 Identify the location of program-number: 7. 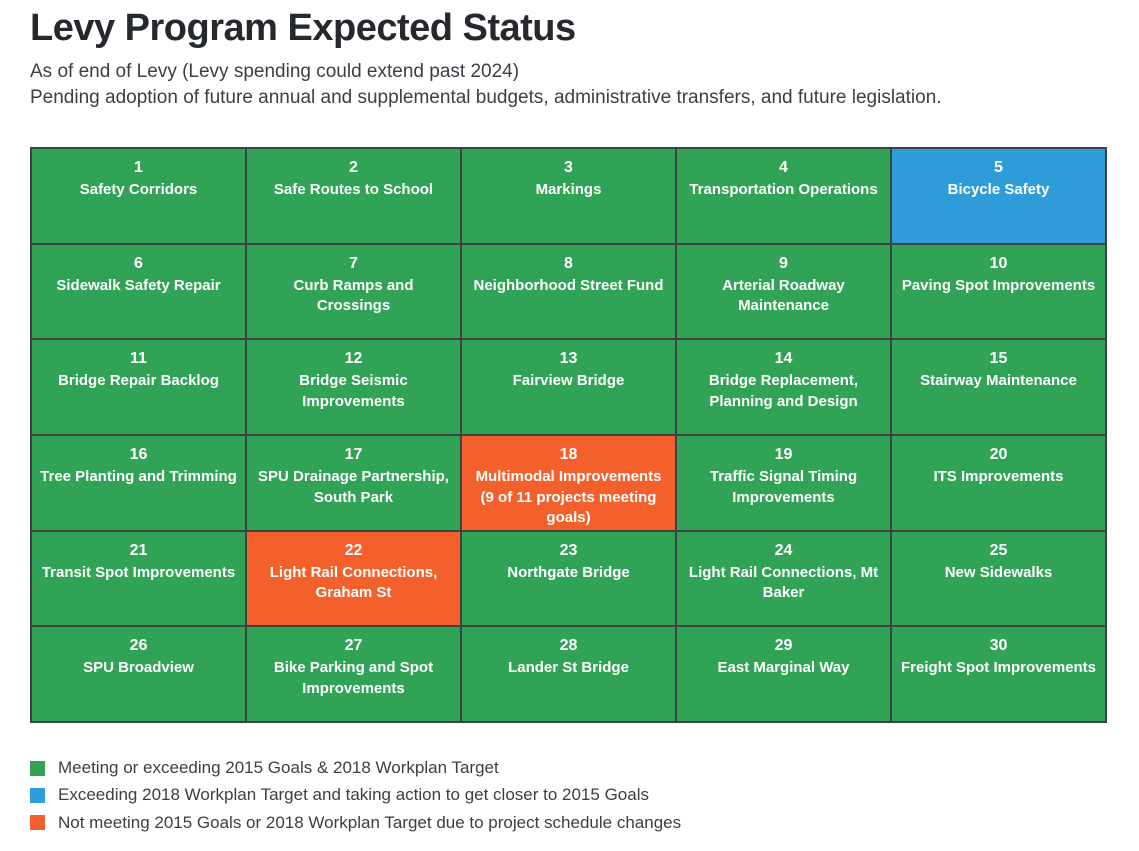
(353, 263).